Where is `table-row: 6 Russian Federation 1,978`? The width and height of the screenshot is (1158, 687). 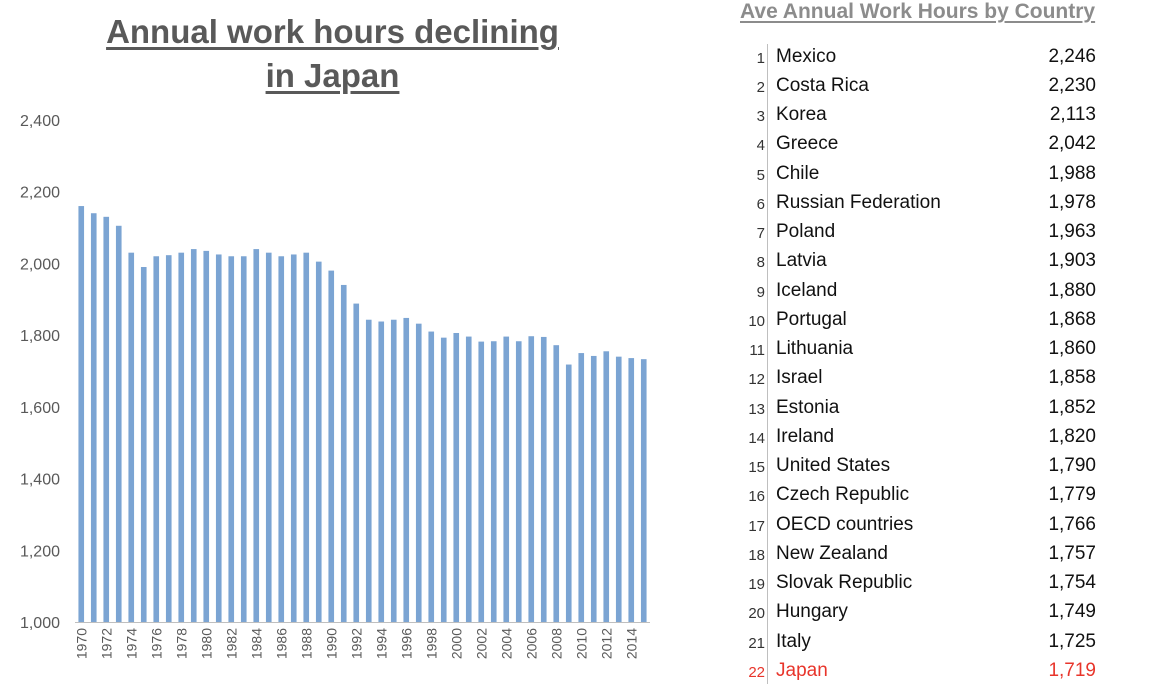 table-row: 6 Russian Federation 1,978 is located at coordinates (920, 202).